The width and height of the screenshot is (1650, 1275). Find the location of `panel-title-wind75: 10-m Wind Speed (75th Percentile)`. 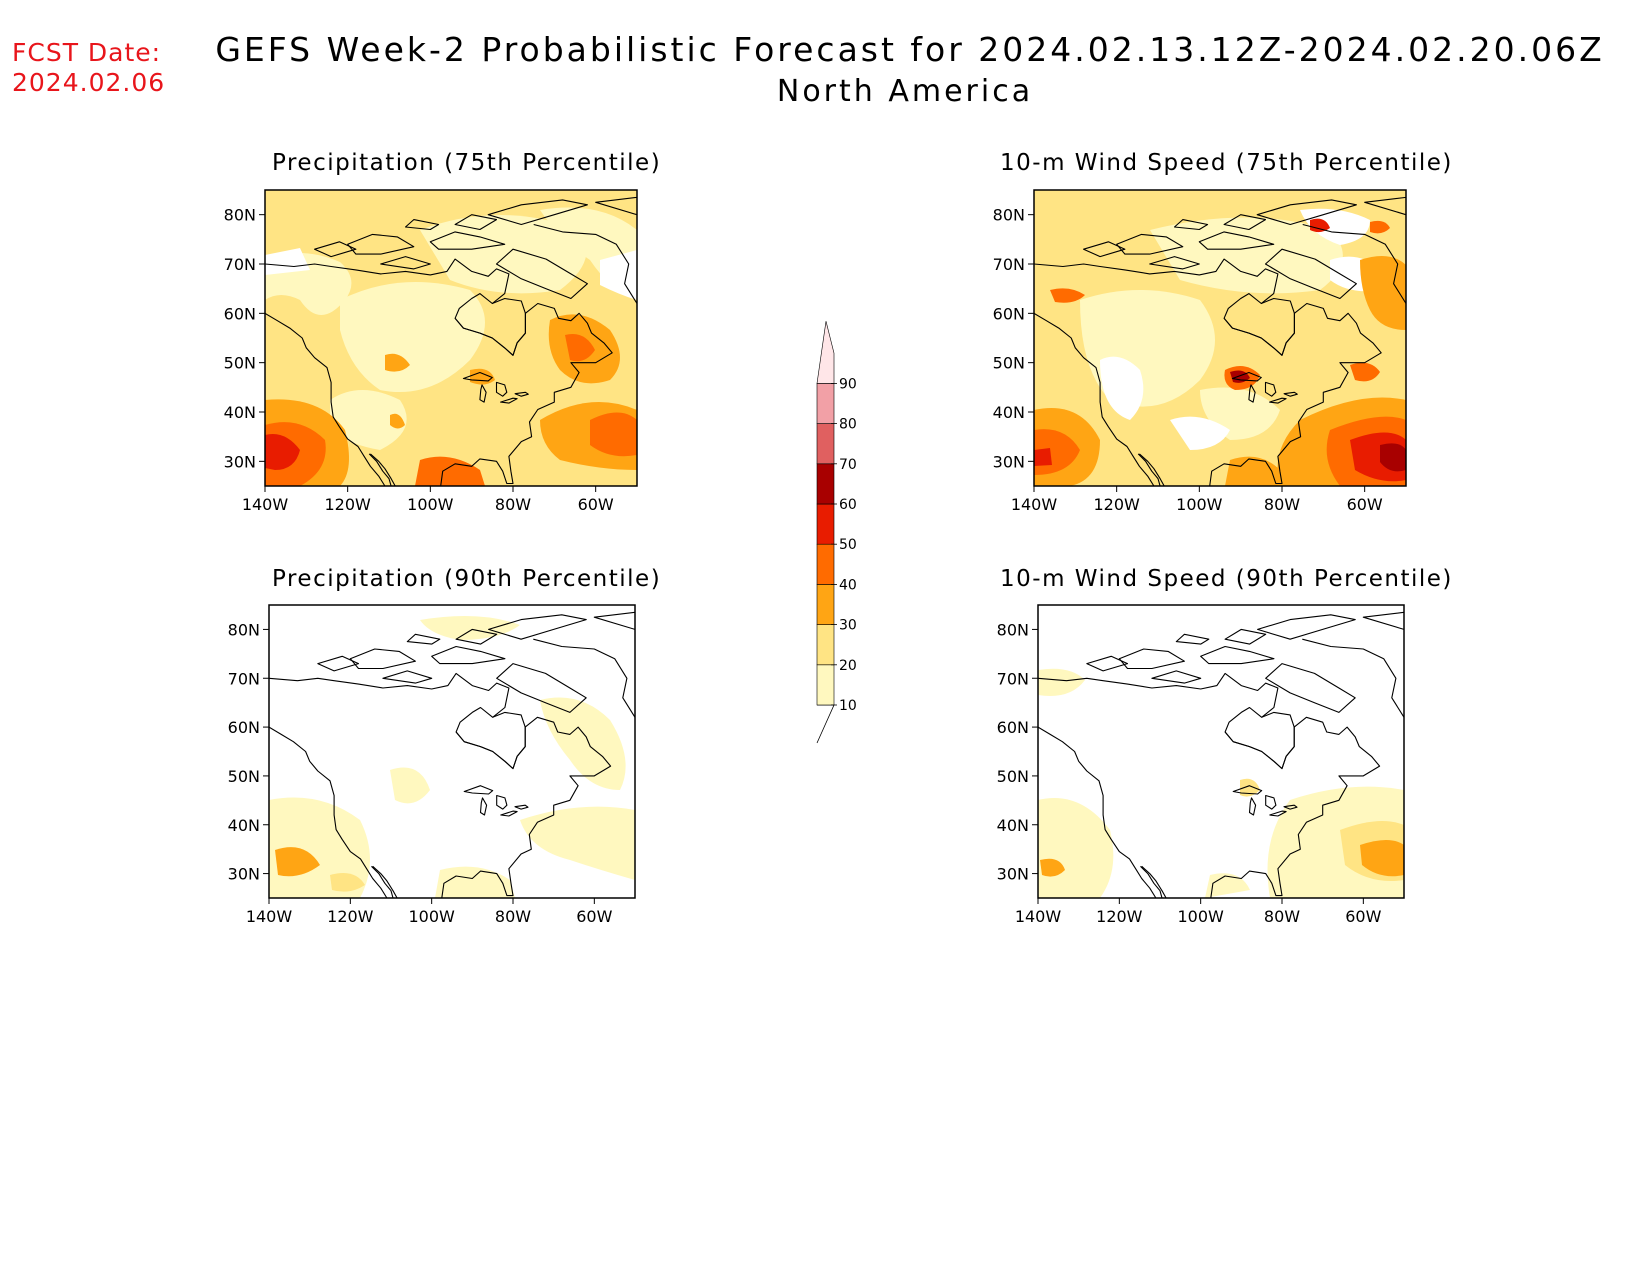

panel-title-wind75: 10-m Wind Speed (75th Percentile) is located at coordinates (1226, 163).